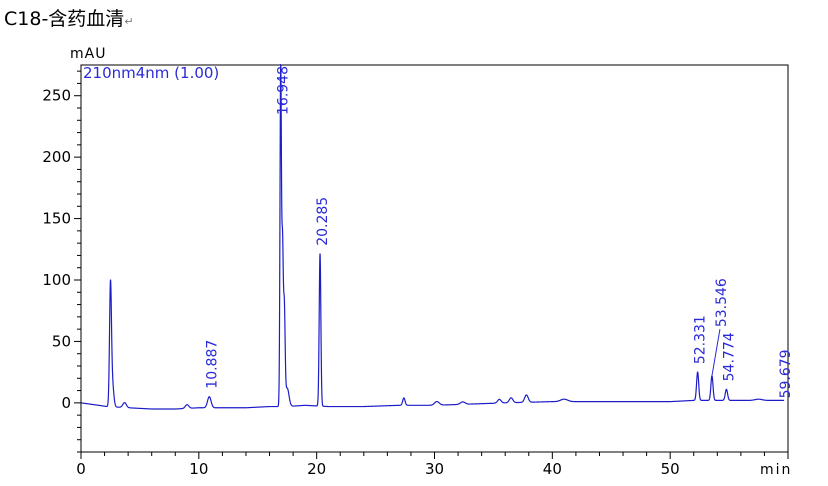 This screenshot has height=486, width=828. Describe the element at coordinates (316, 469) in the screenshot. I see `x-tick-label: 20` at that location.